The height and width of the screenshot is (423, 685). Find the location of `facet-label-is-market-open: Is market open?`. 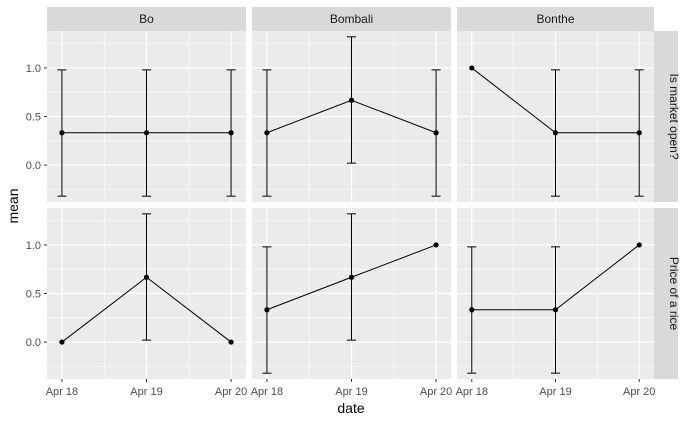

facet-label-is-market-open: Is market open? is located at coordinates (674, 116).